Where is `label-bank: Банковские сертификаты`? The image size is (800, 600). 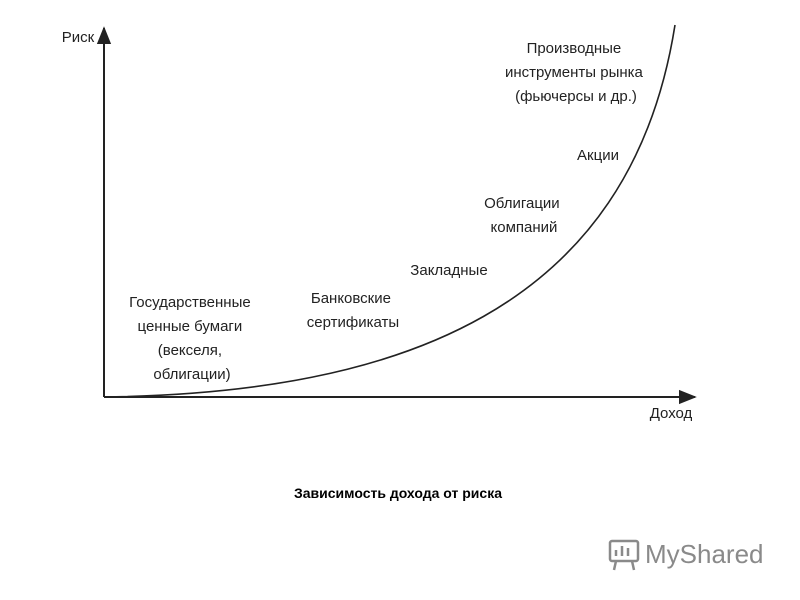 label-bank: Банковские сертификаты is located at coordinates (353, 310).